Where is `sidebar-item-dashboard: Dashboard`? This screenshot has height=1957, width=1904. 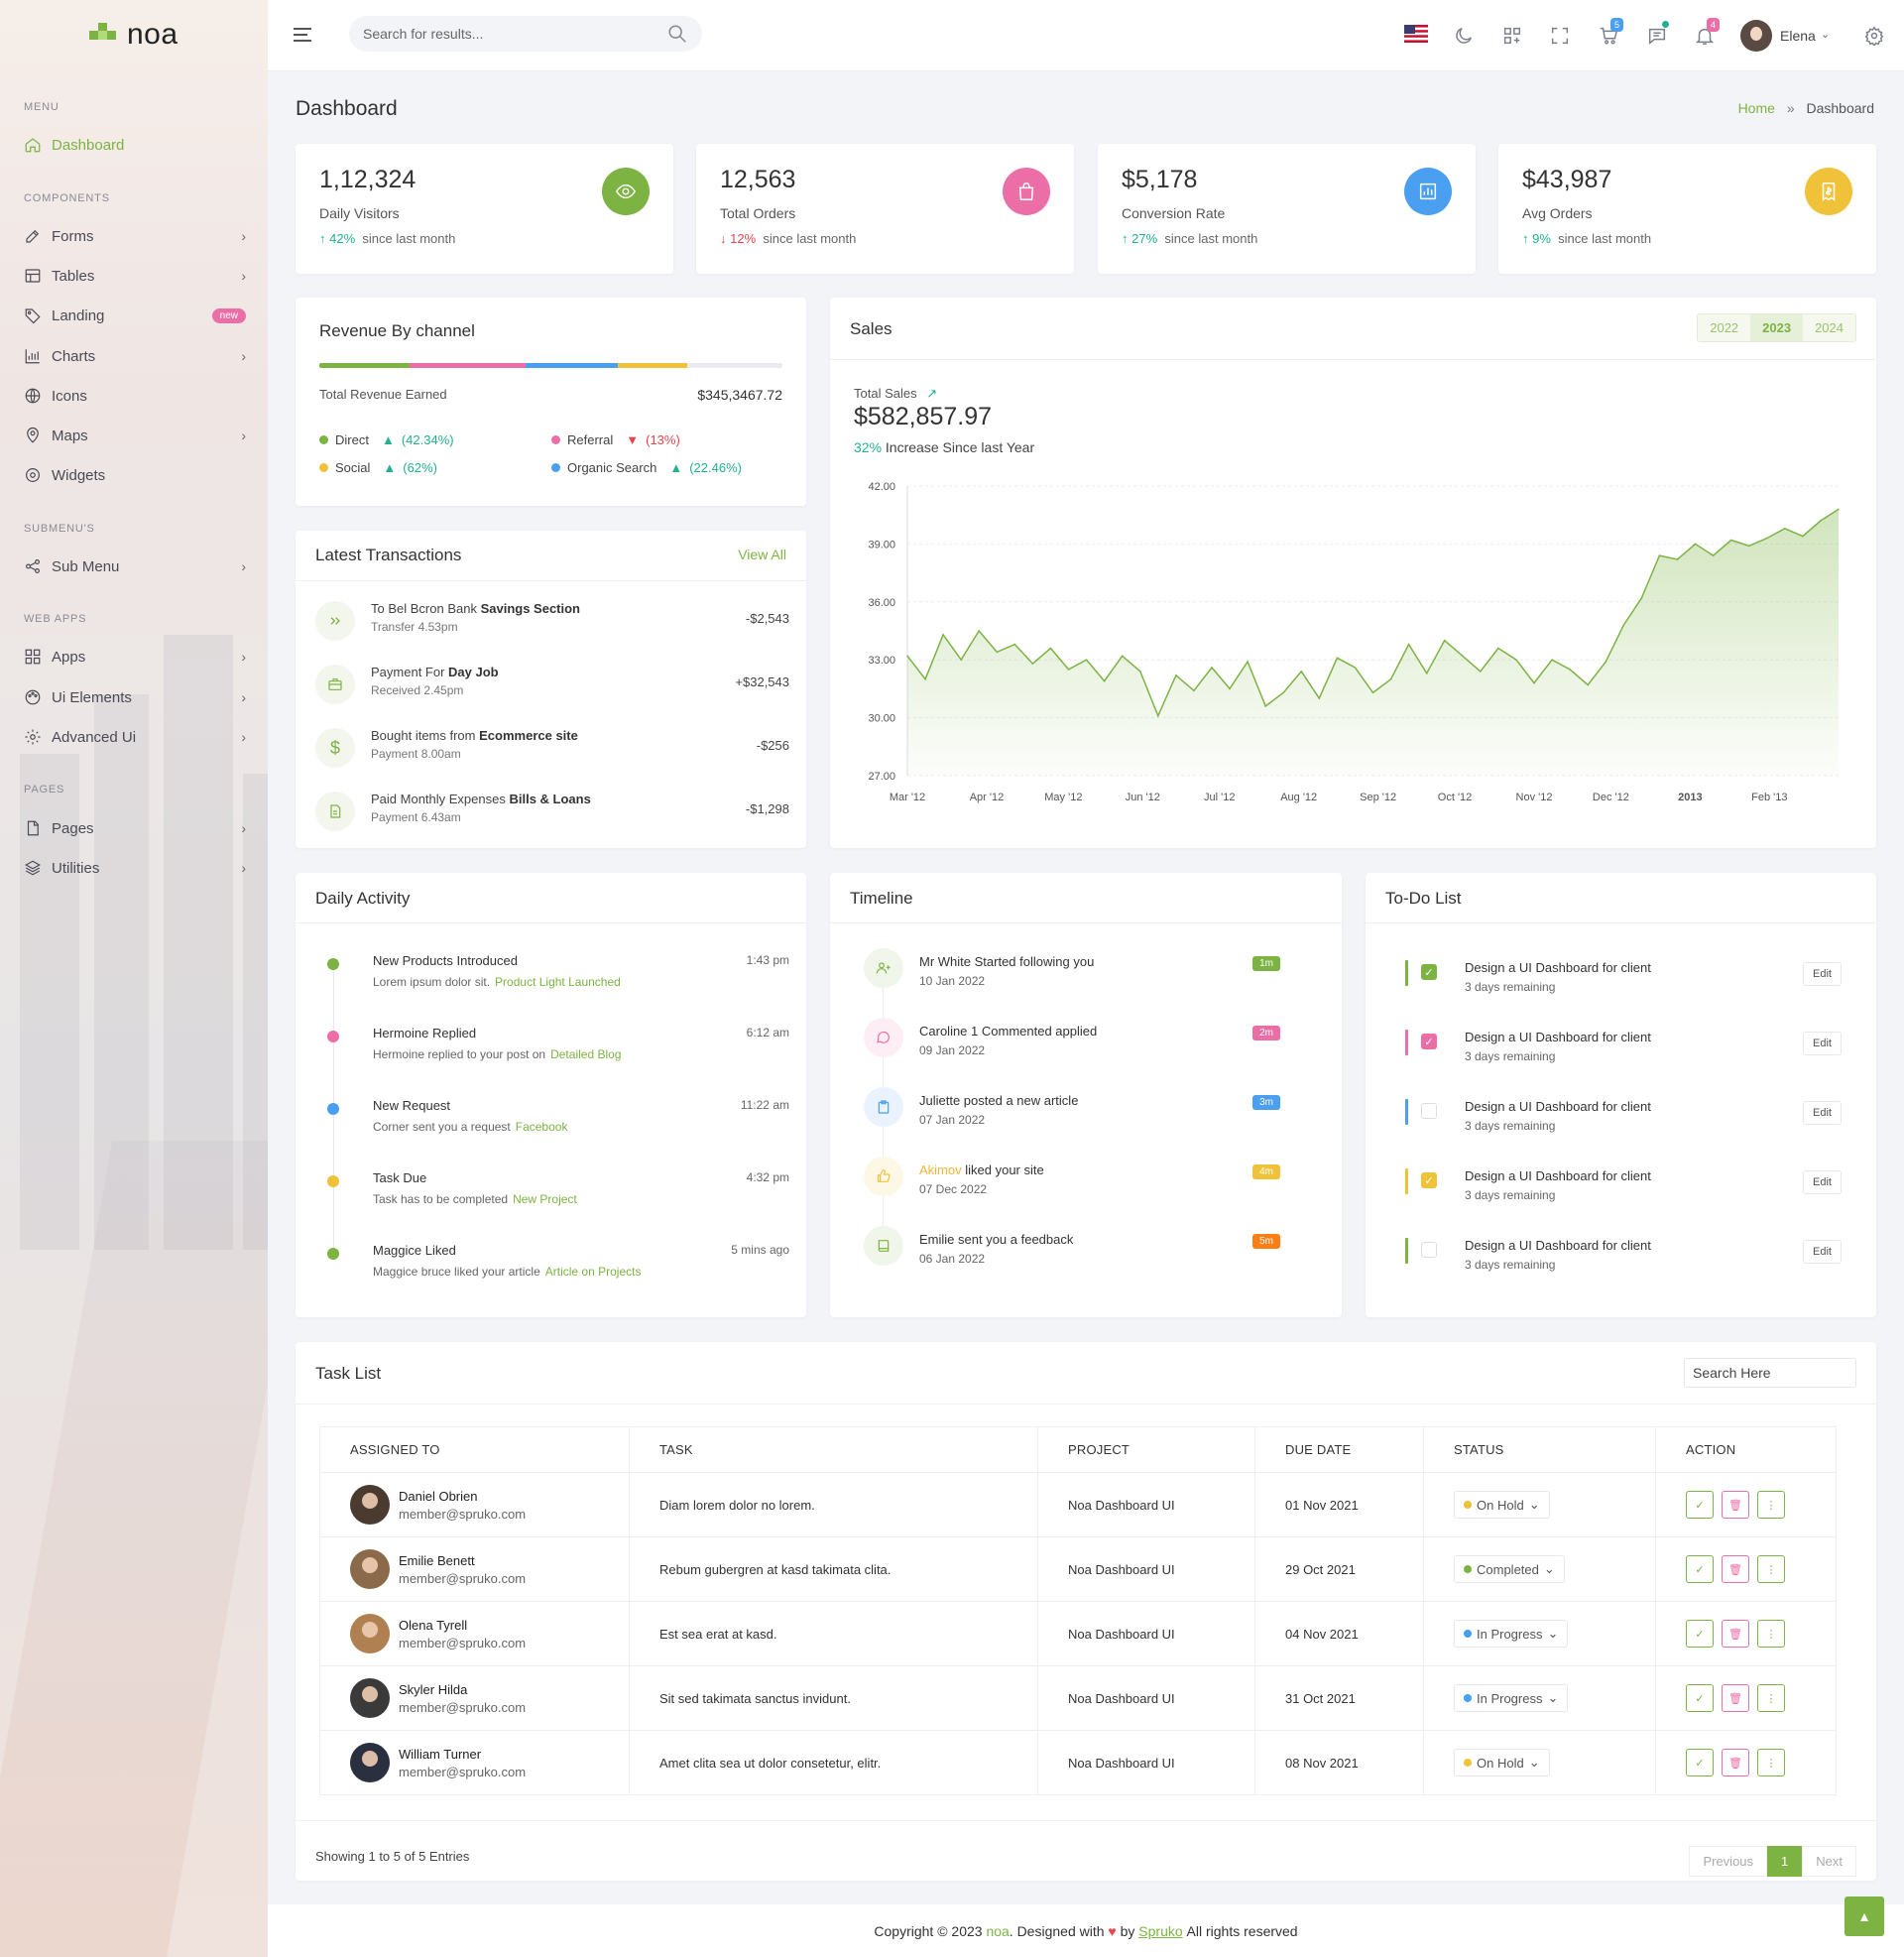
sidebar-item-dashboard: Dashboard is located at coordinates (135, 145).